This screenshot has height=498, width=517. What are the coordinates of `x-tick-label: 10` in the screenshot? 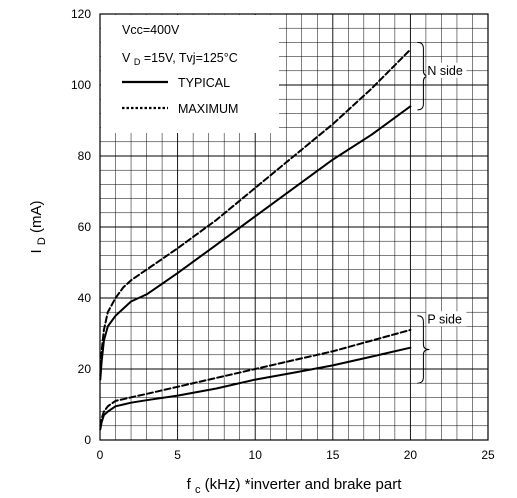 It's located at (256, 455).